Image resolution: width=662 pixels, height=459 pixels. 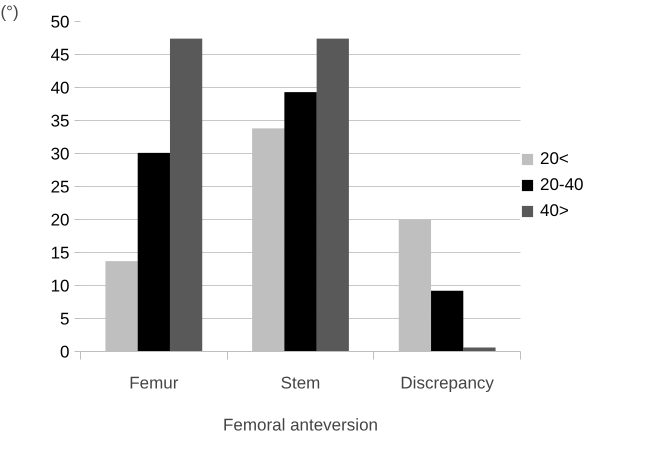 What do you see at coordinates (9, 12) in the screenshot?
I see `y-axis-title: (°)` at bounding box center [9, 12].